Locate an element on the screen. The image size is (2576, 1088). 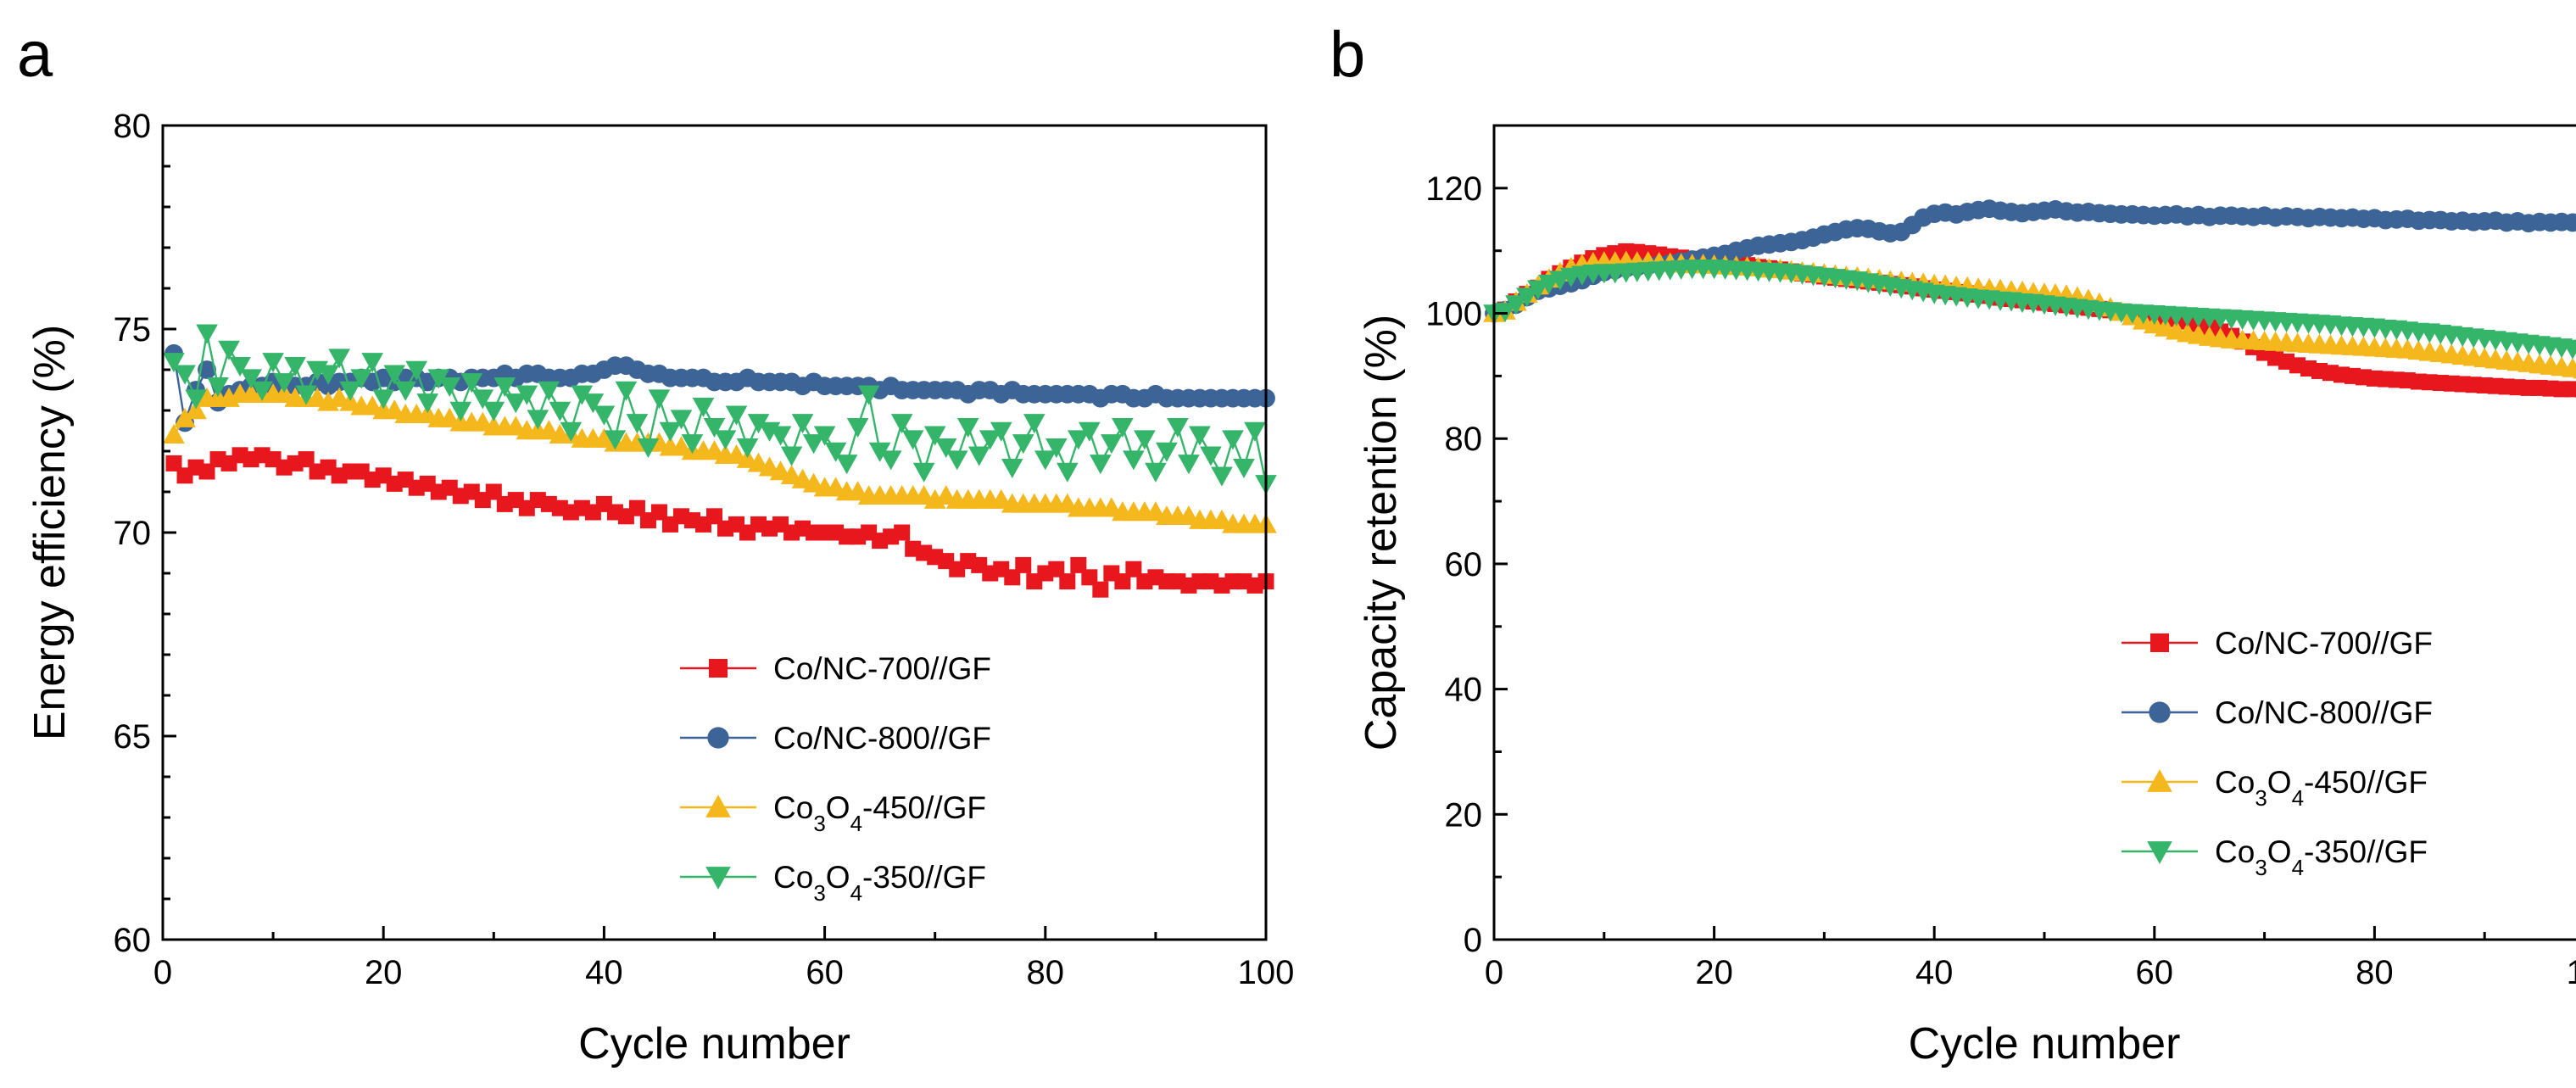
series-co3o4-450-gf is located at coordinates (720, 457).